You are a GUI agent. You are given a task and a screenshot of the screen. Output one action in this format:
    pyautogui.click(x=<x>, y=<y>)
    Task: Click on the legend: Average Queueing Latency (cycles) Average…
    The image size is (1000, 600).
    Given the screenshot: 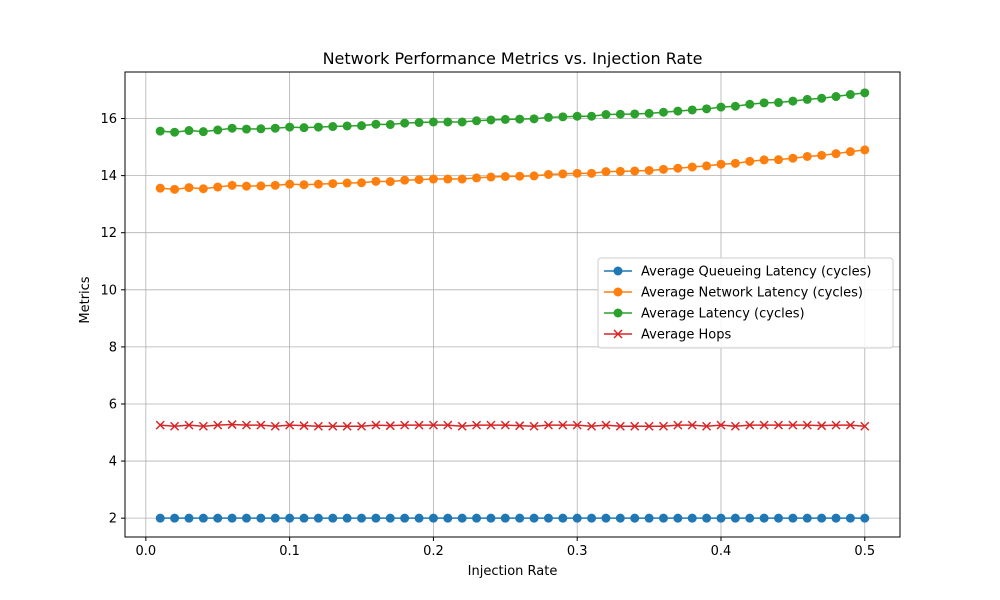 What is the action you would take?
    pyautogui.click(x=745, y=303)
    